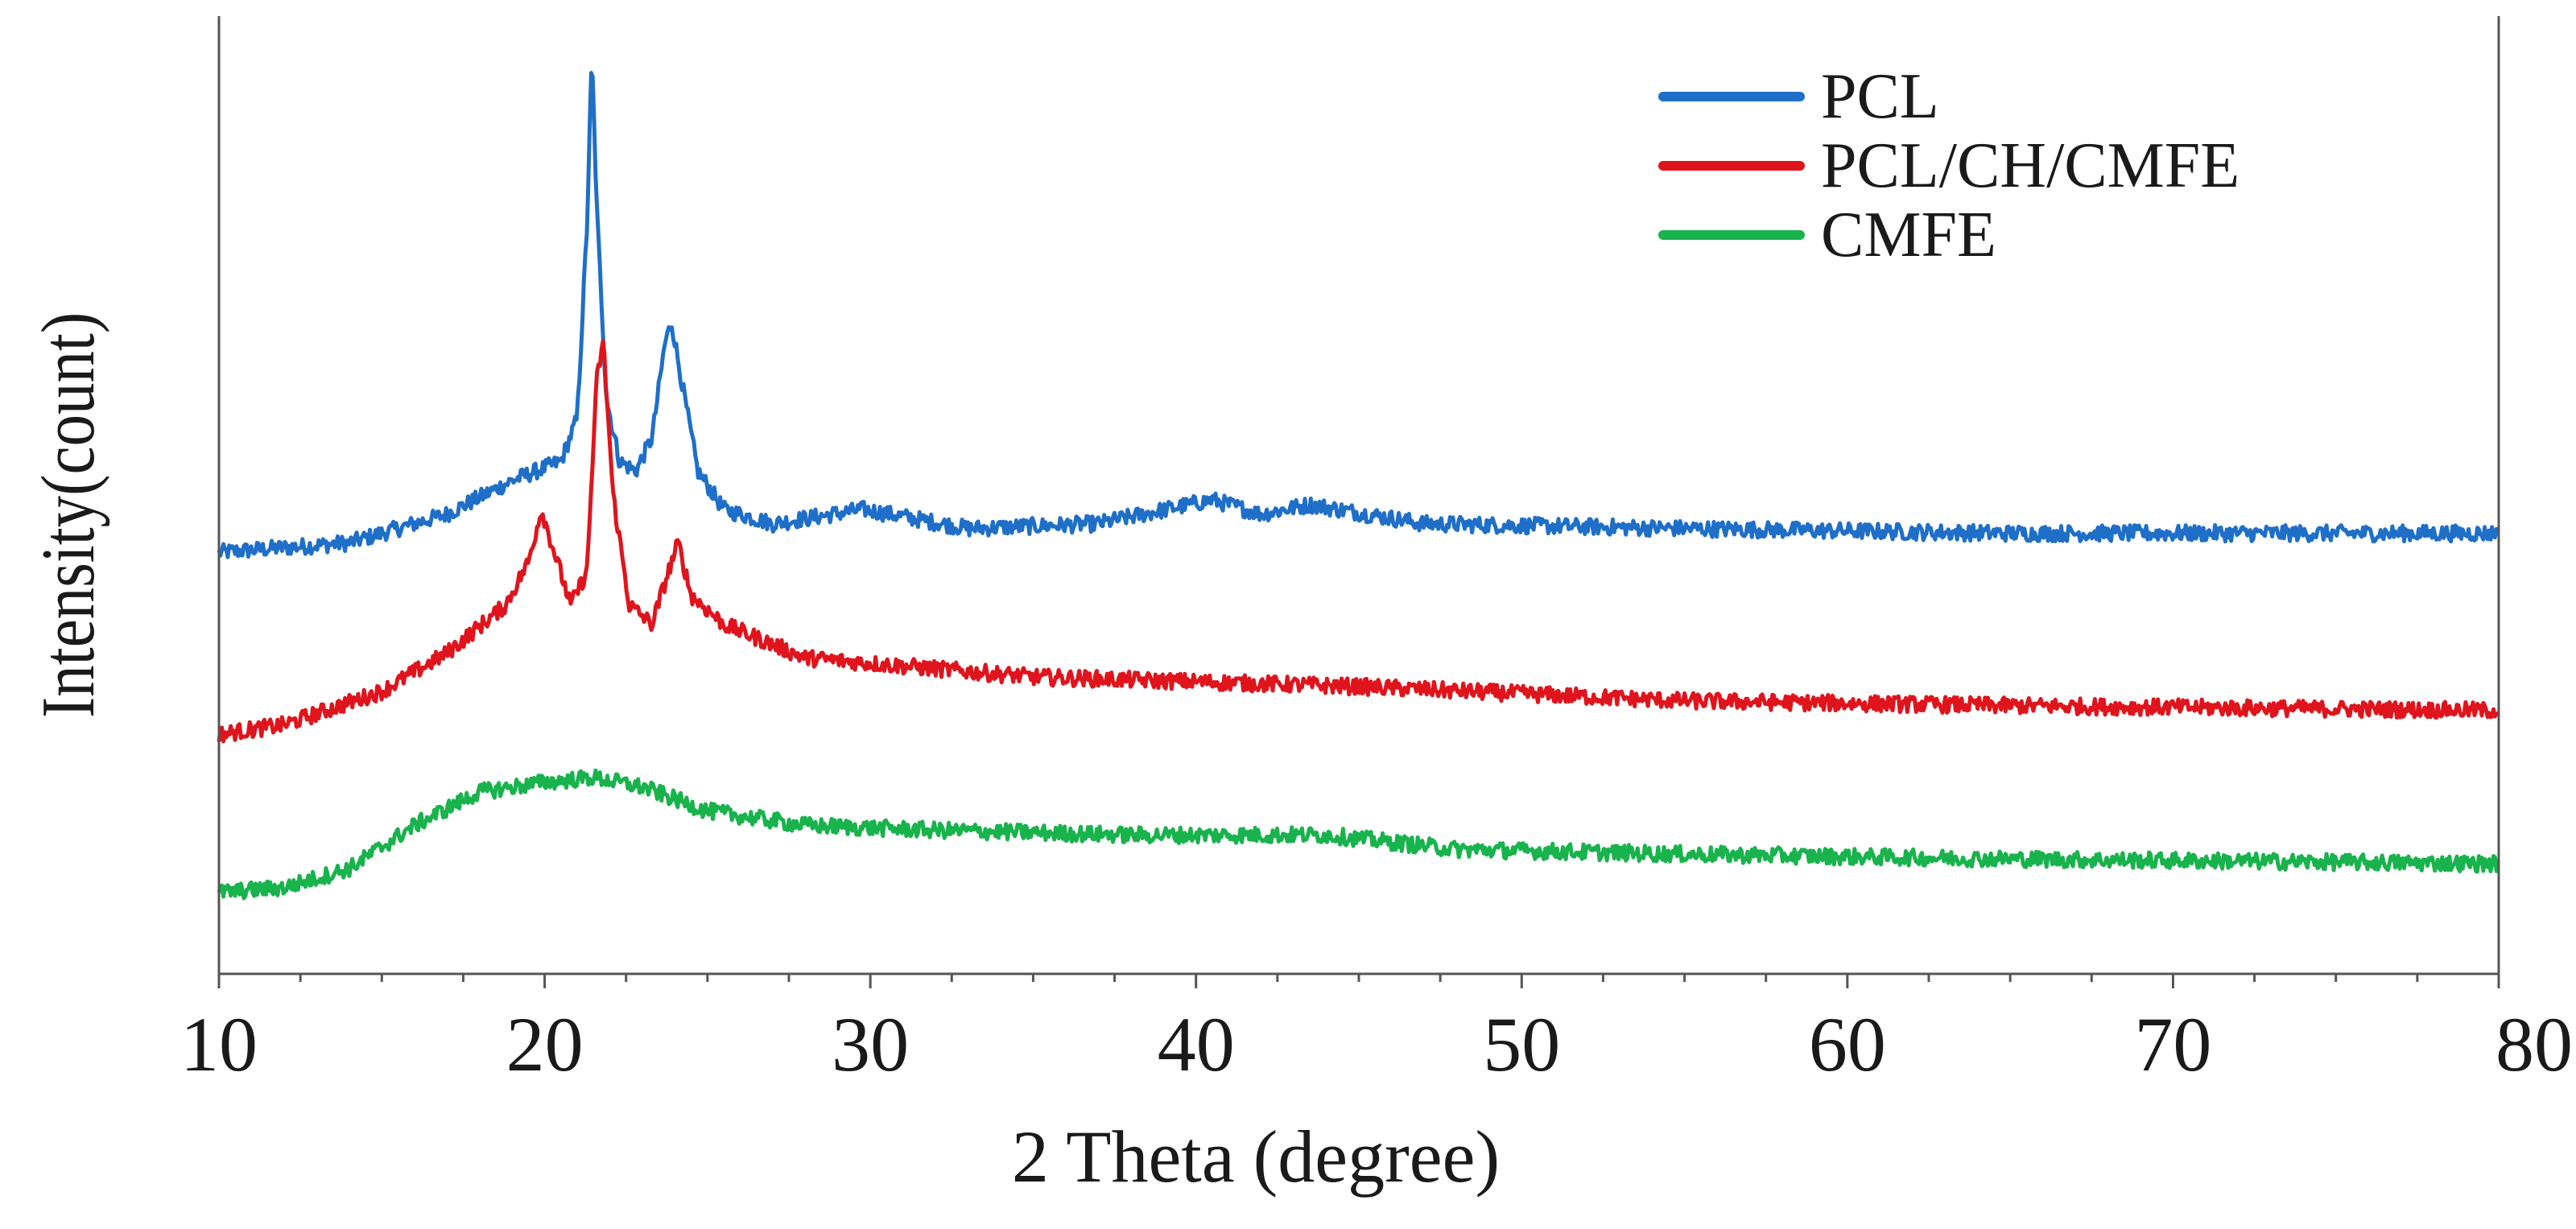 The width and height of the screenshot is (2576, 1229). Describe the element at coordinates (1196, 1044) in the screenshot. I see `x-tick-label: 40` at that location.